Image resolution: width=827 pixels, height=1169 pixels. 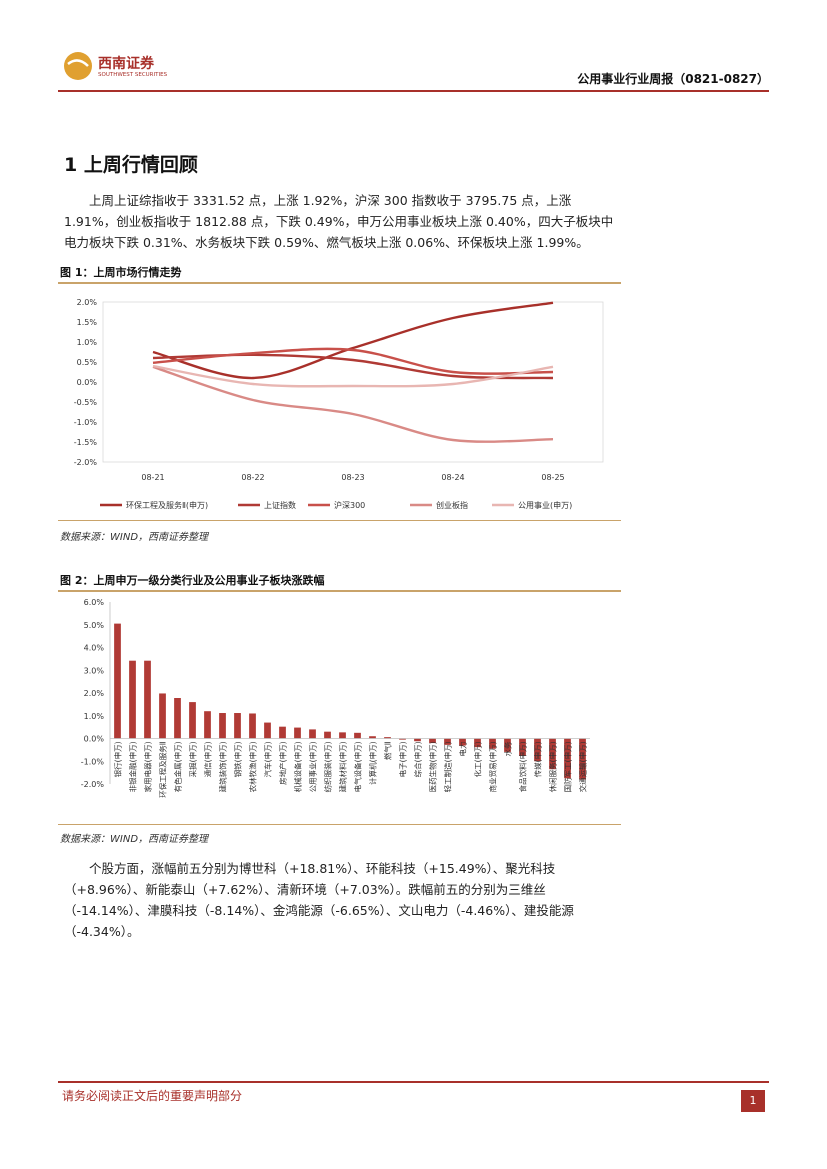 I want to click on bar-chart-y-tick: 1.0%, so click(x=94, y=716).